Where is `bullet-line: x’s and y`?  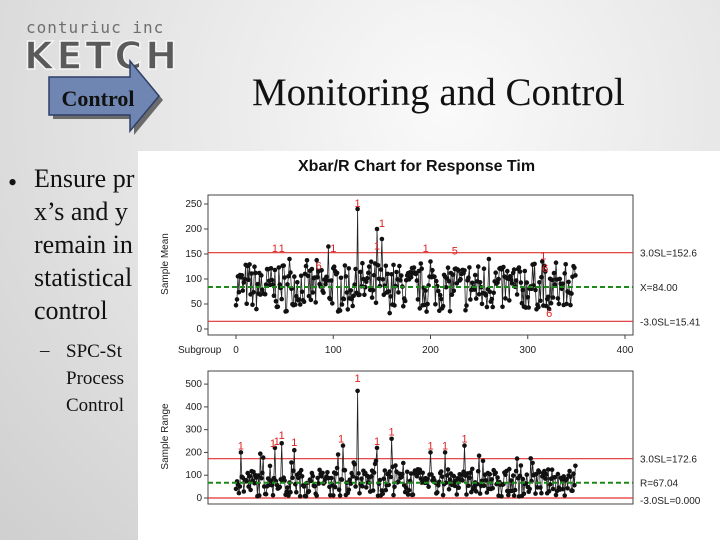 bullet-line: x’s and y is located at coordinates (81, 211).